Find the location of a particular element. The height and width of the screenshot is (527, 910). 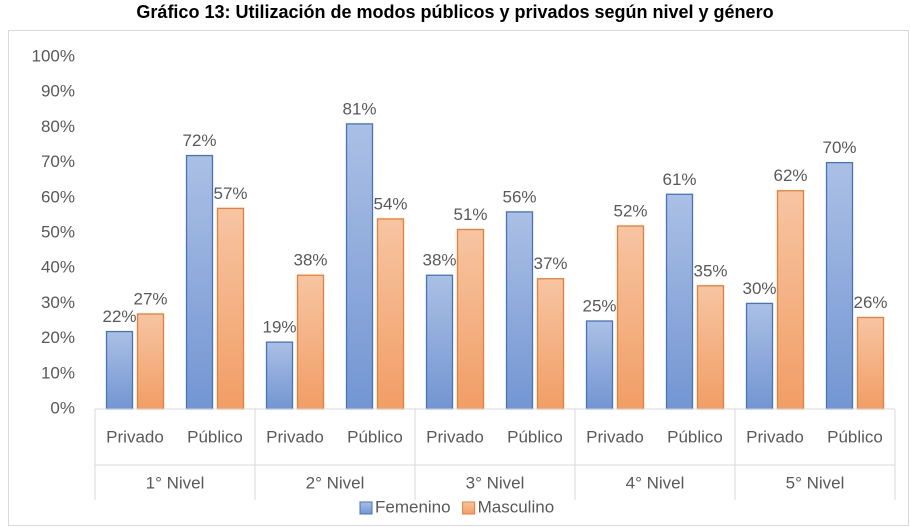

y-tick-label: 60% is located at coordinates (58, 196).